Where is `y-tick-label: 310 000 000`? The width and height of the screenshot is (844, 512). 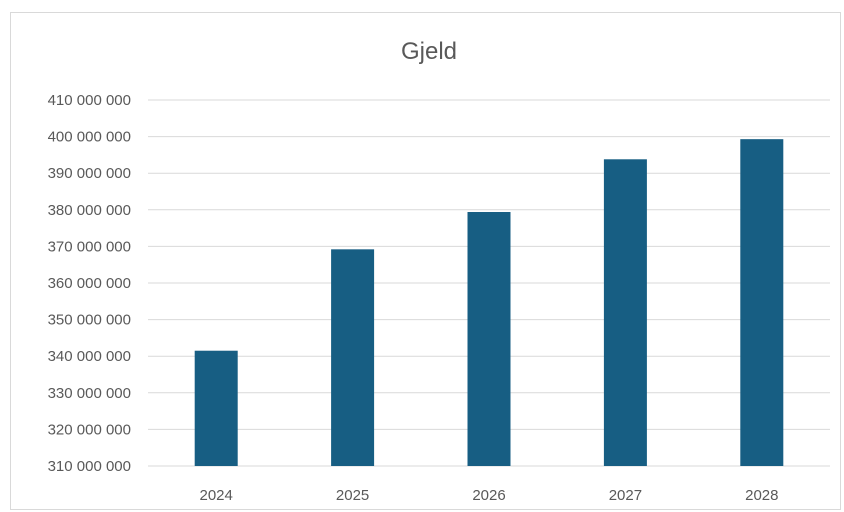 y-tick-label: 310 000 000 is located at coordinates (89, 466).